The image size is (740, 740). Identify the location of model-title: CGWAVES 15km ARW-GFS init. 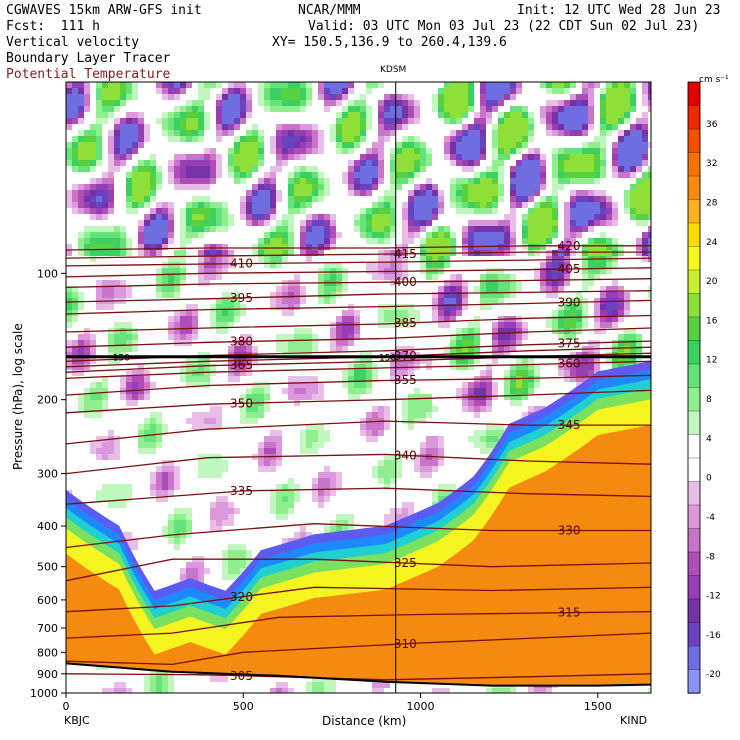
(104, 10).